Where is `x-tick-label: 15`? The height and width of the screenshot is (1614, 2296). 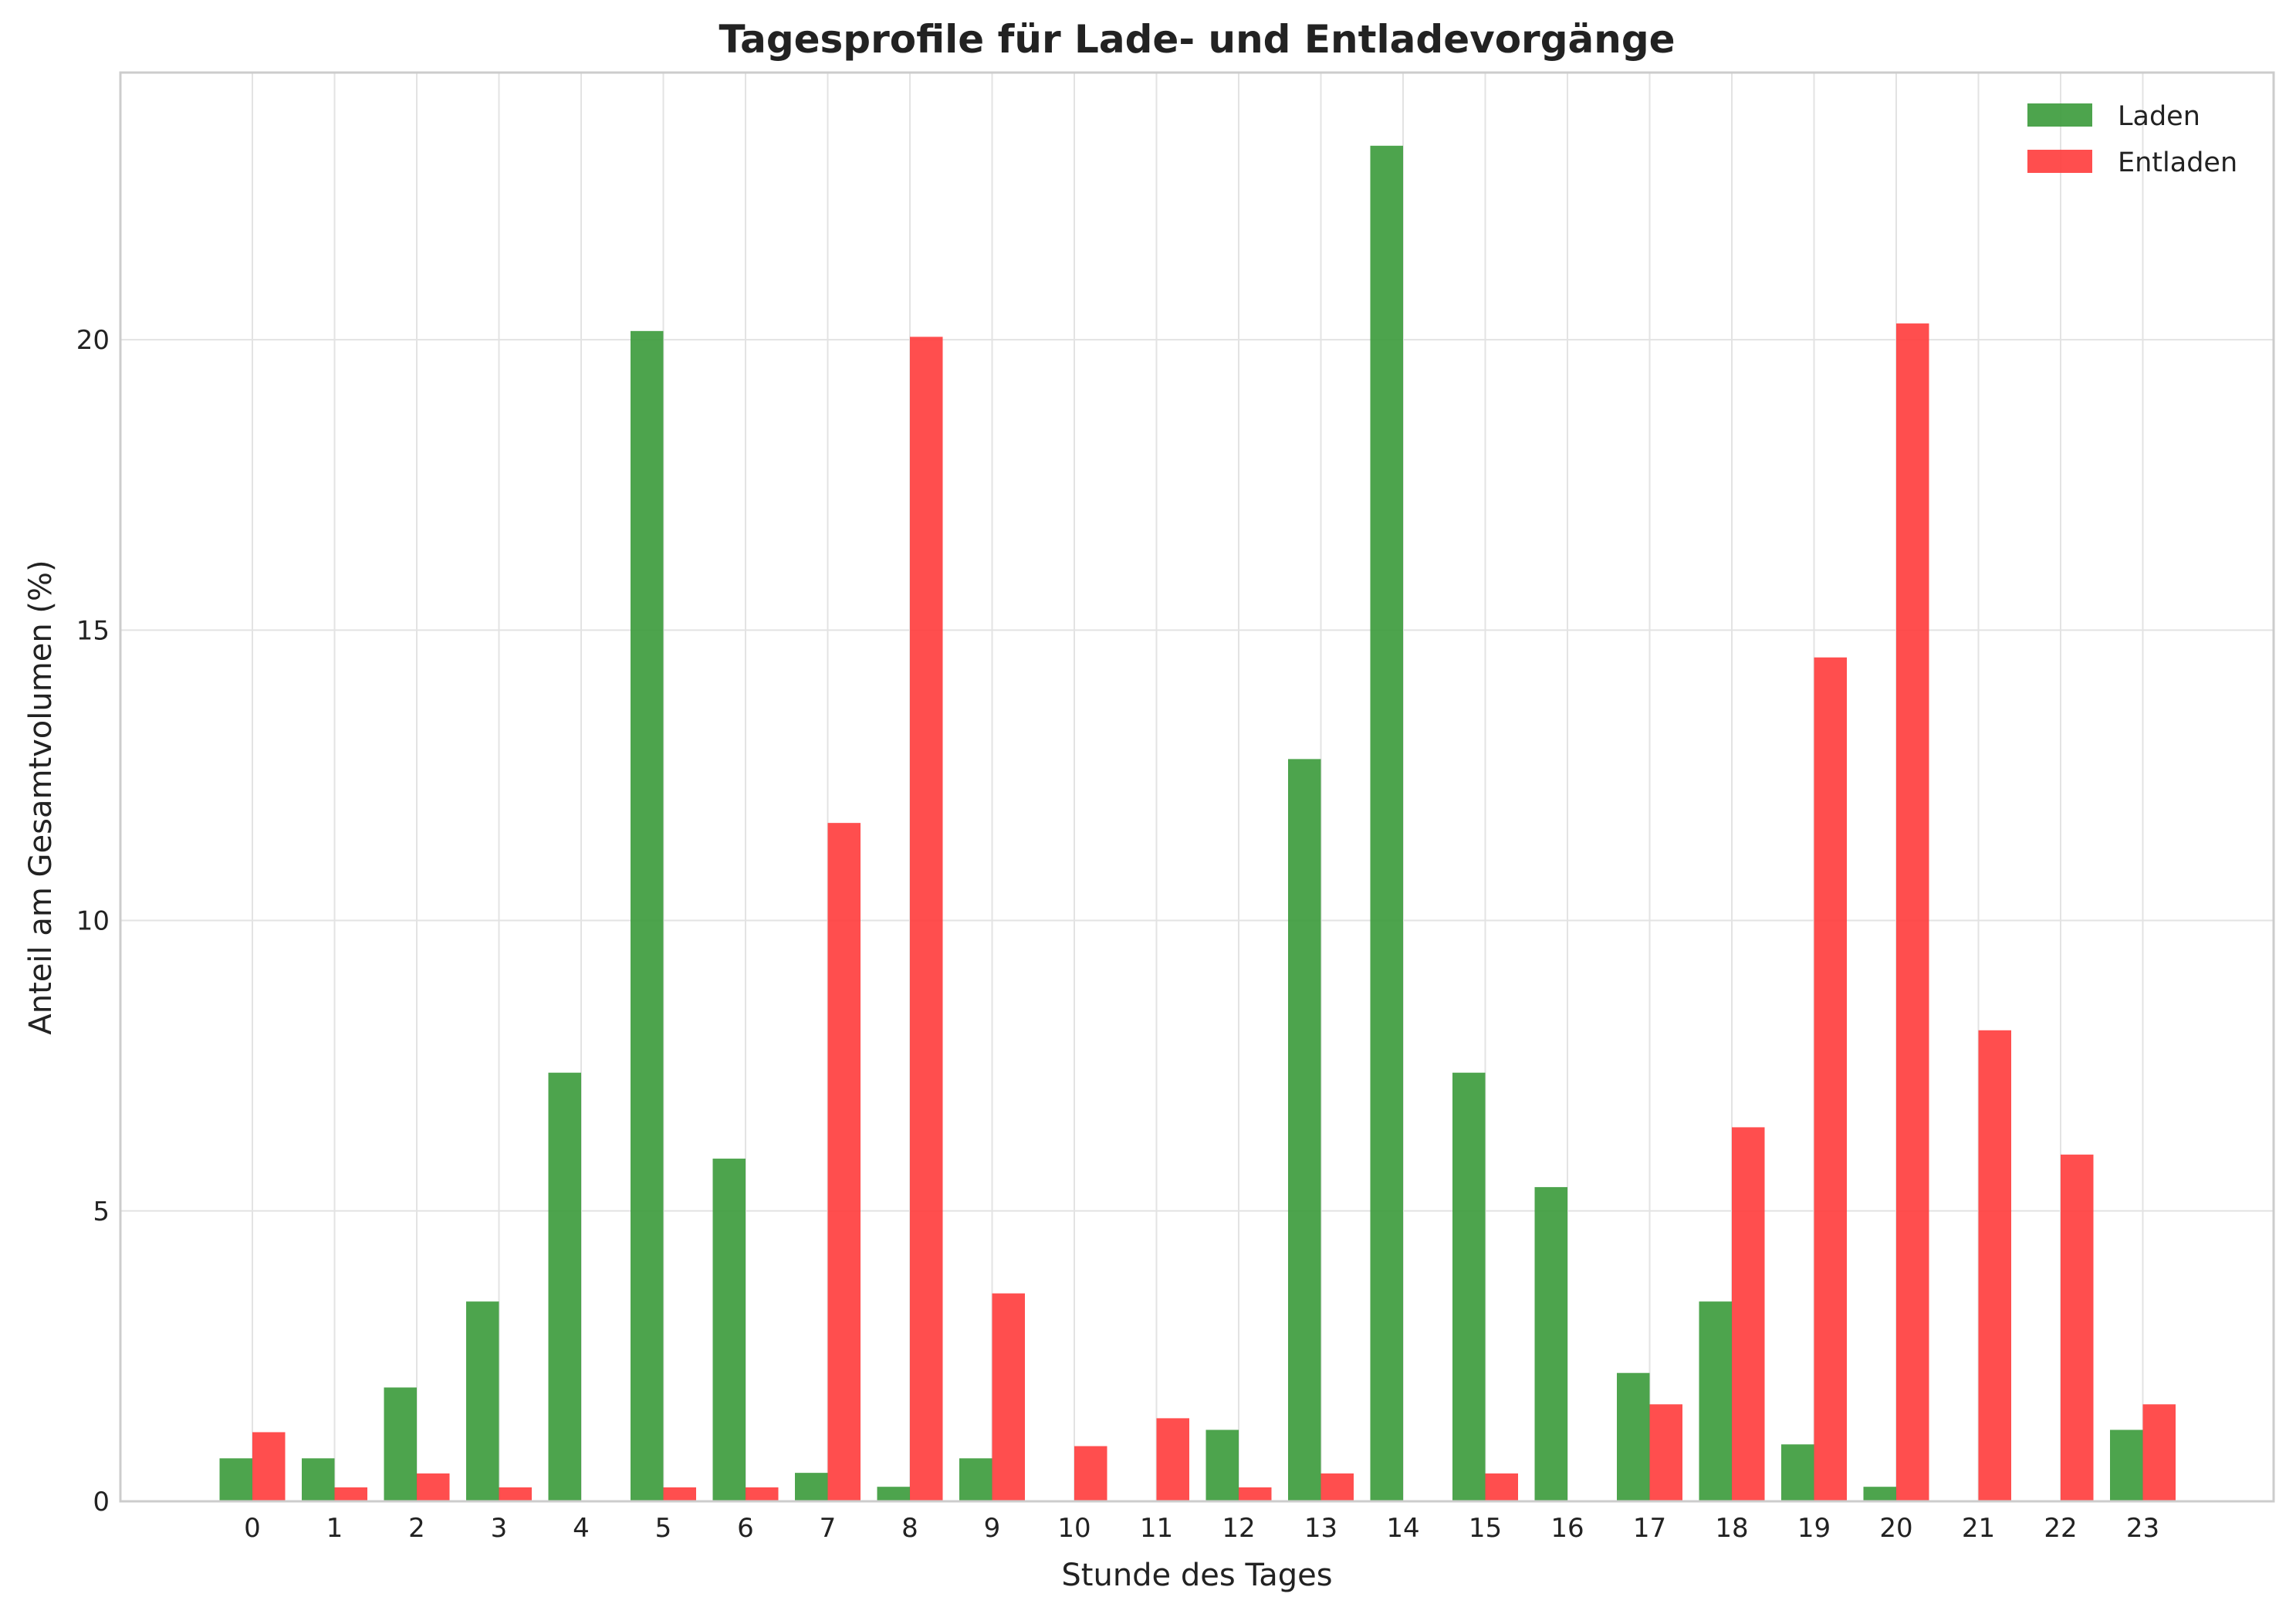
x-tick-label: 15 is located at coordinates (1485, 1528).